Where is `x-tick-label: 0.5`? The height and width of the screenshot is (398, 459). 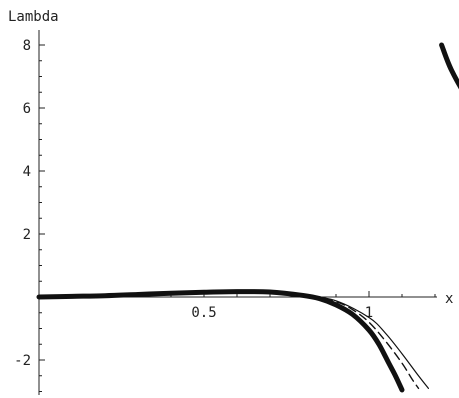
x-tick-label: 0.5 is located at coordinates (203, 313).